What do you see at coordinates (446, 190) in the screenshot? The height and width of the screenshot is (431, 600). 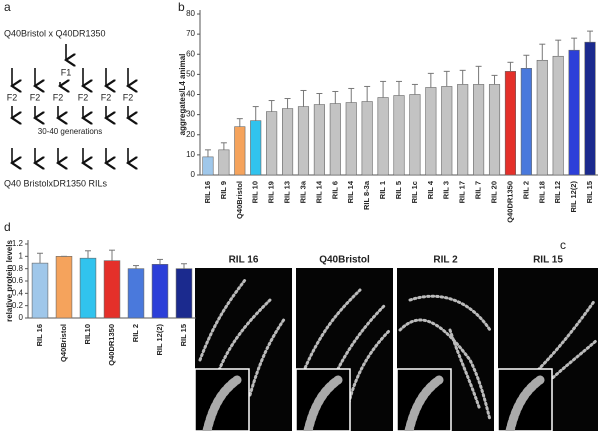 I see `x-tick-label: RIL 3` at bounding box center [446, 190].